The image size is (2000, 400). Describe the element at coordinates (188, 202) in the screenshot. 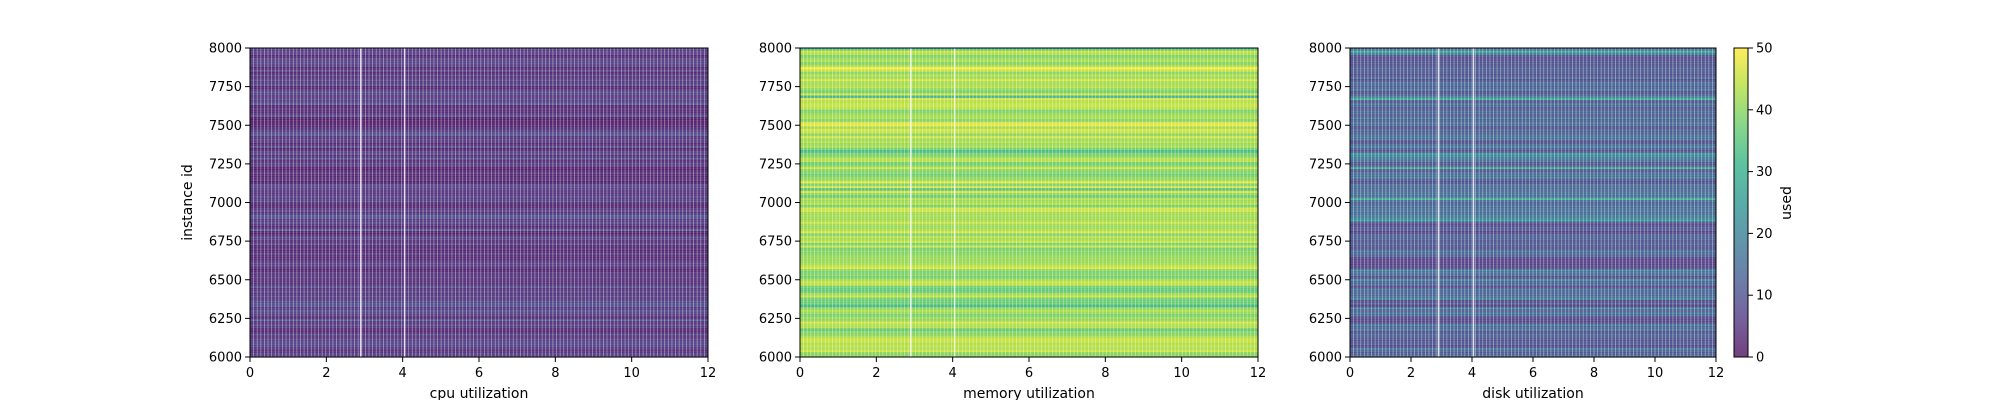

I see `y-axis-label: instance id` at that location.